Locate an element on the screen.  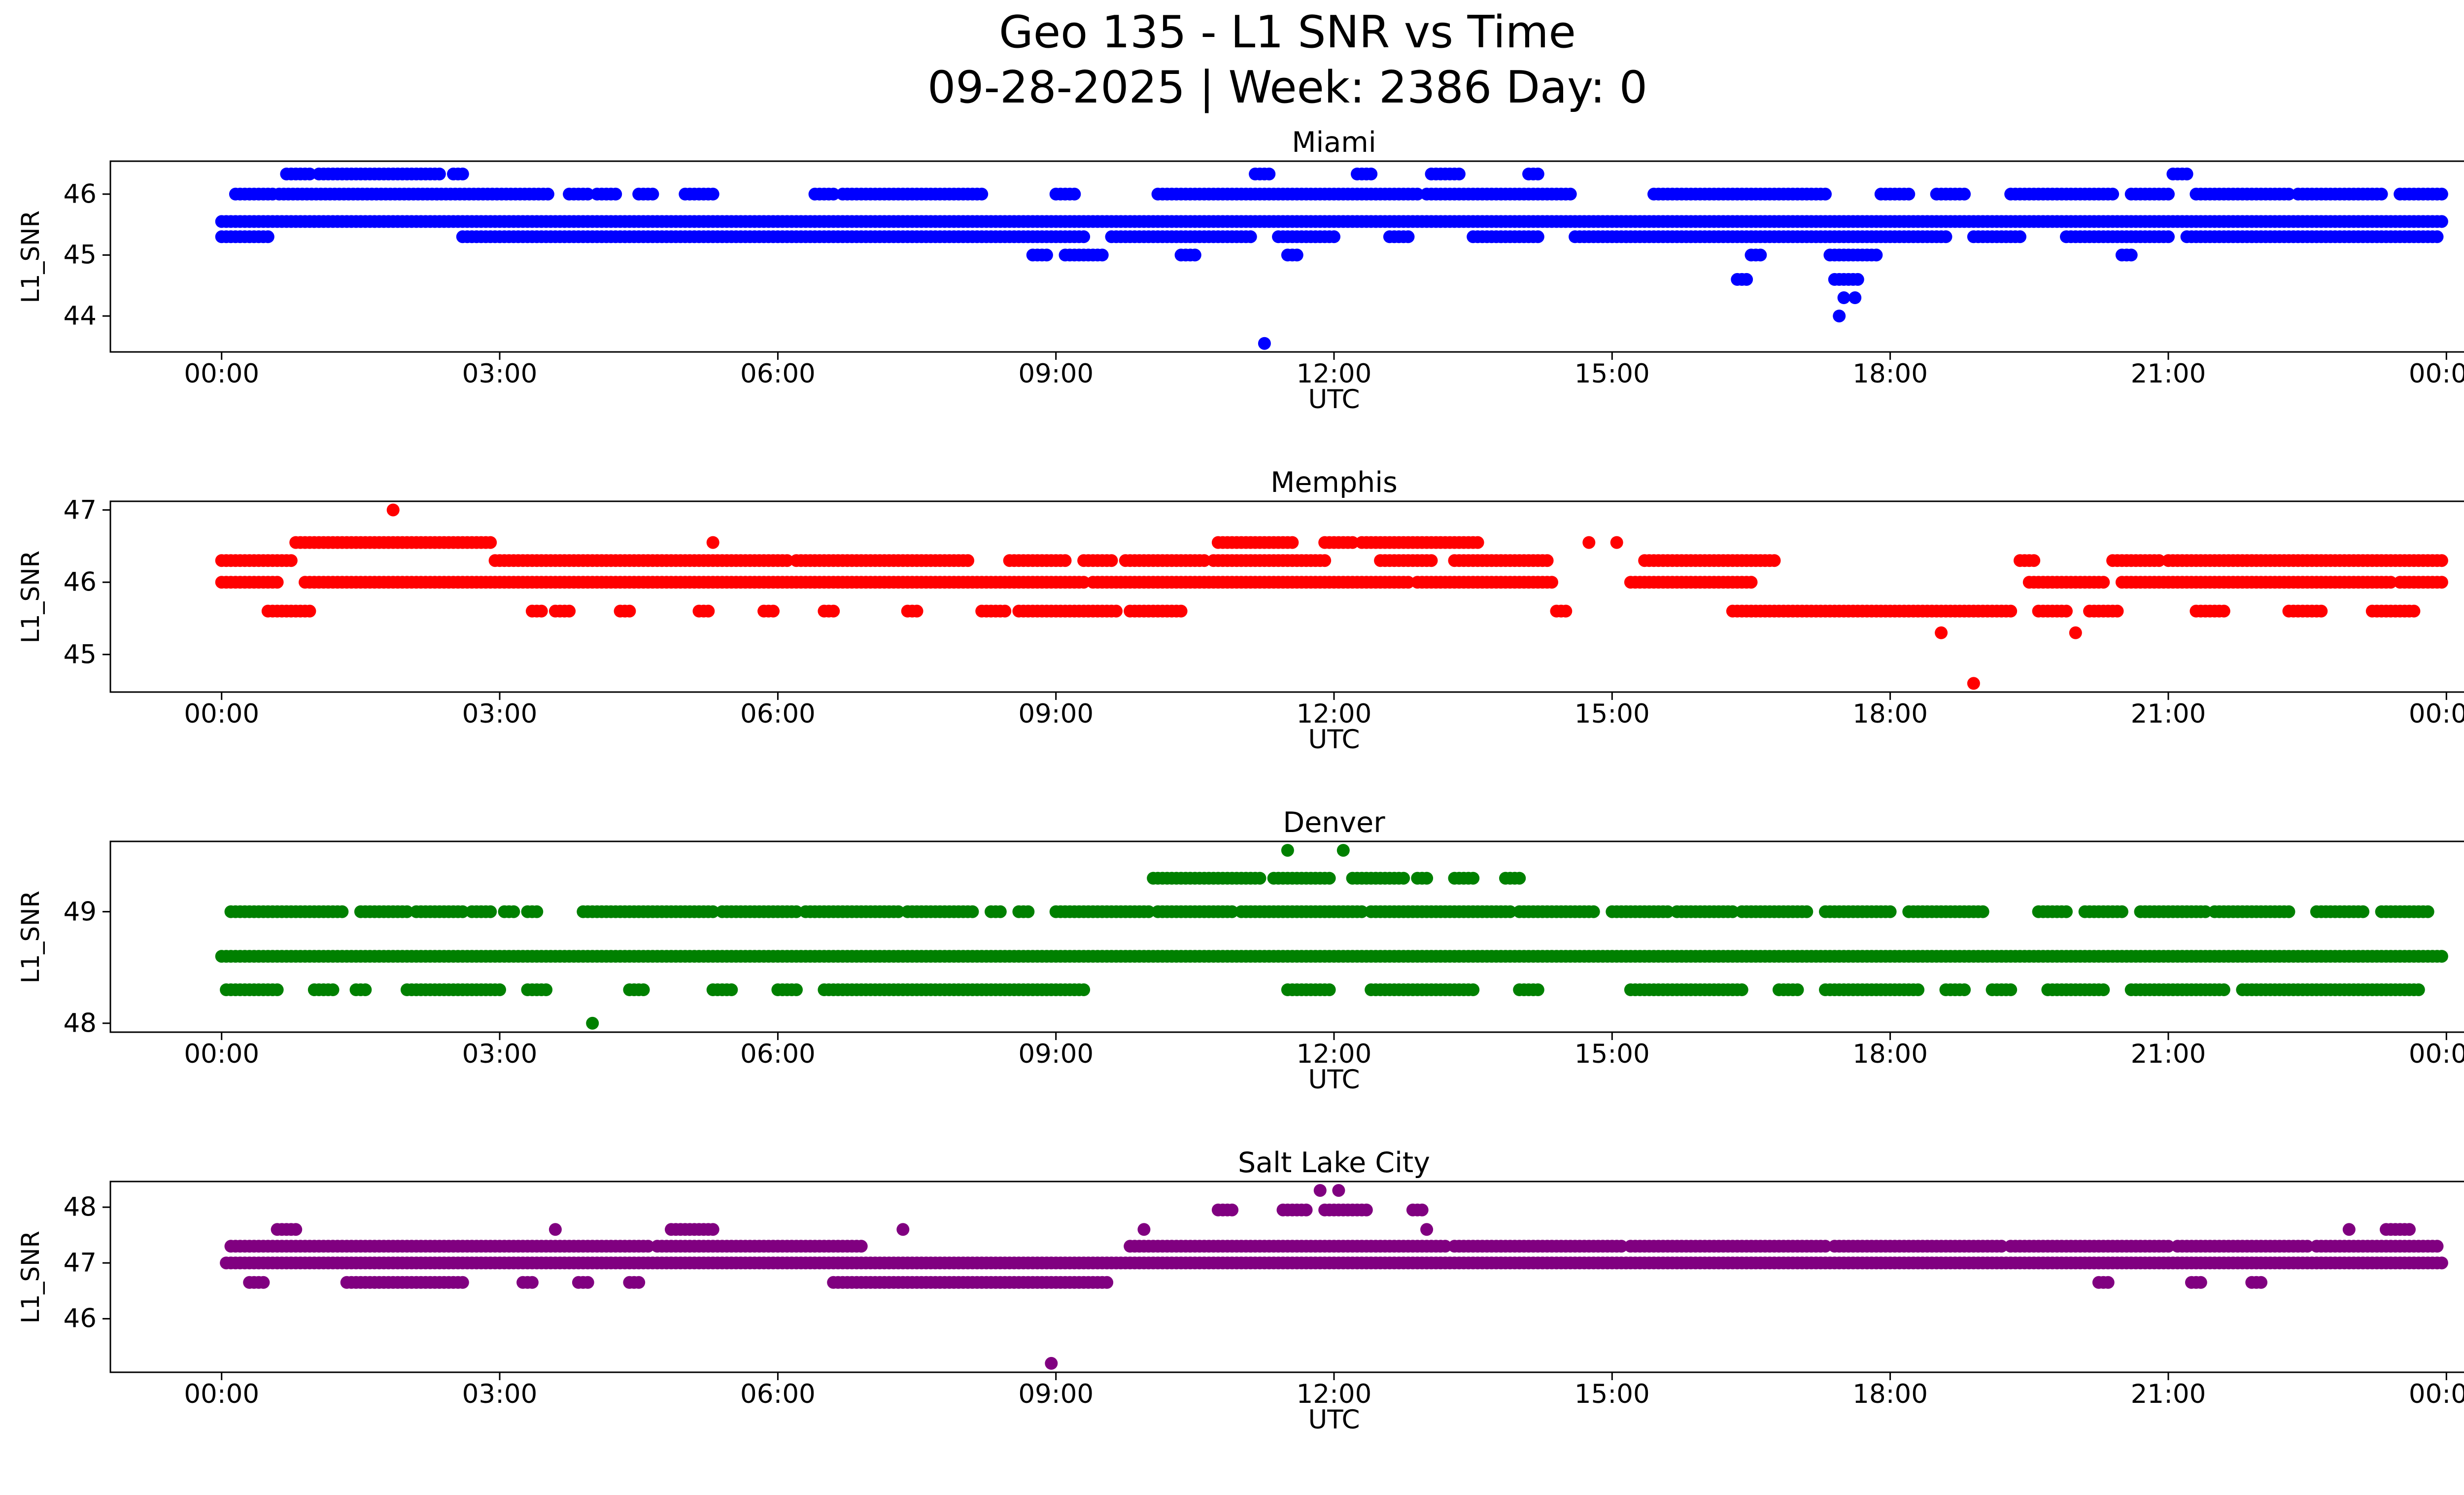
y-tick-labels: 48 49 is located at coordinates (48, 939).